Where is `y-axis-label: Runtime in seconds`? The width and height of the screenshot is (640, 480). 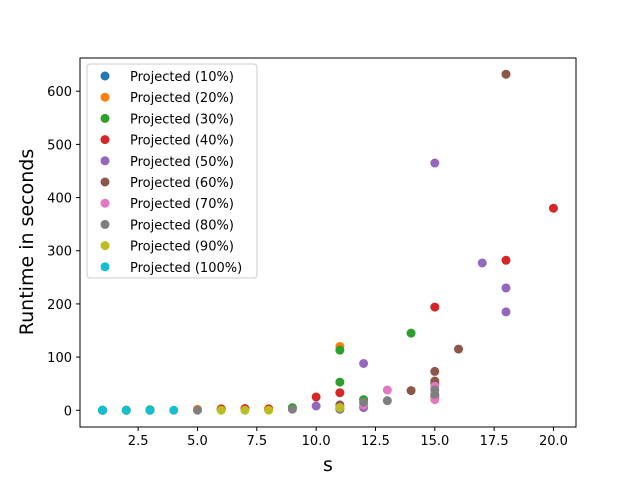
y-axis-label: Runtime in seconds is located at coordinates (27, 242).